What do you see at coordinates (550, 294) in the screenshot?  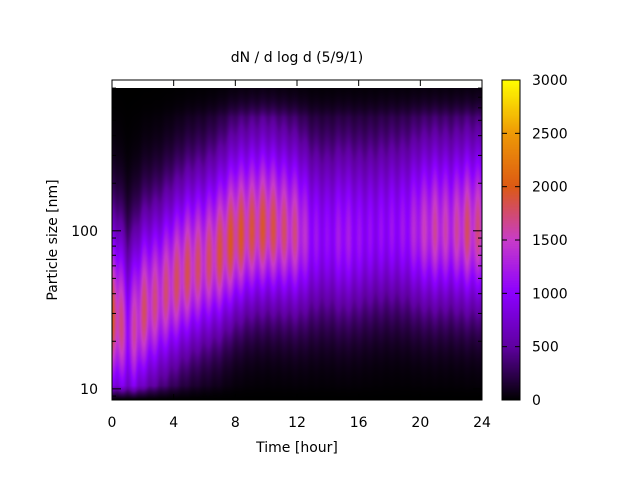 I see `colorbar-tick-label: 1000` at bounding box center [550, 294].